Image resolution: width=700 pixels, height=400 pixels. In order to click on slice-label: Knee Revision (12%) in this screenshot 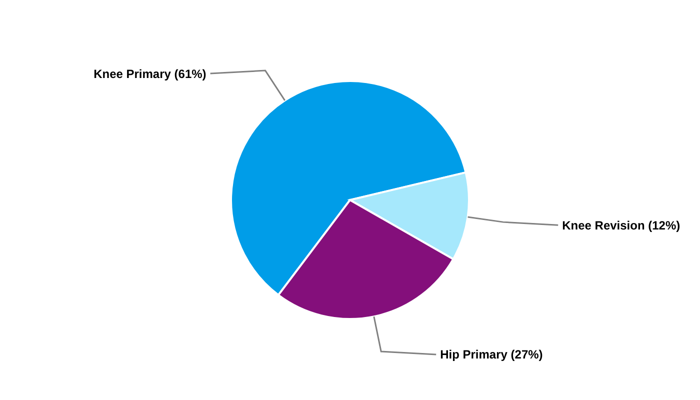, I will do `click(621, 225)`.